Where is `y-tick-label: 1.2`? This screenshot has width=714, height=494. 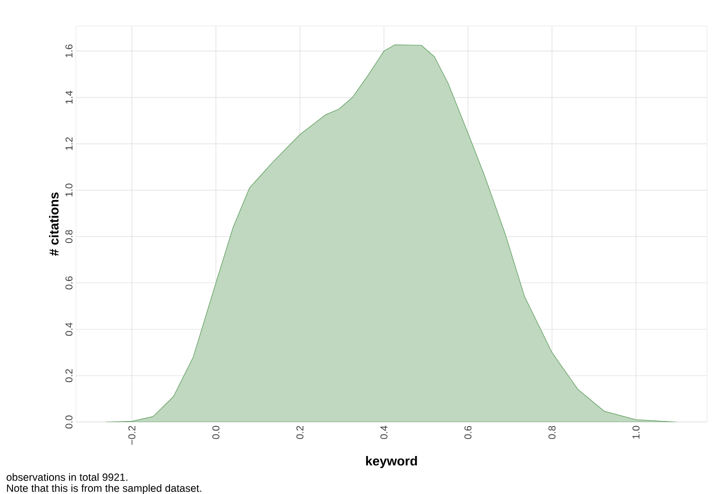 y-tick-label: 1.2 is located at coordinates (69, 143).